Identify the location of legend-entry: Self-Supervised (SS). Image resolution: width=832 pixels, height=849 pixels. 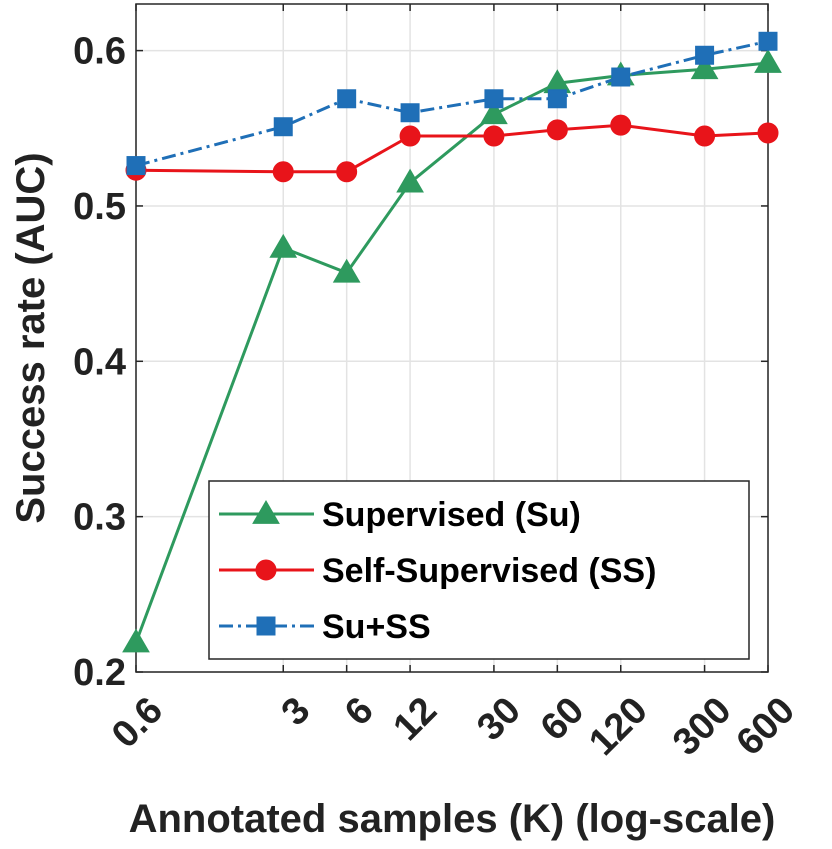
(437, 571).